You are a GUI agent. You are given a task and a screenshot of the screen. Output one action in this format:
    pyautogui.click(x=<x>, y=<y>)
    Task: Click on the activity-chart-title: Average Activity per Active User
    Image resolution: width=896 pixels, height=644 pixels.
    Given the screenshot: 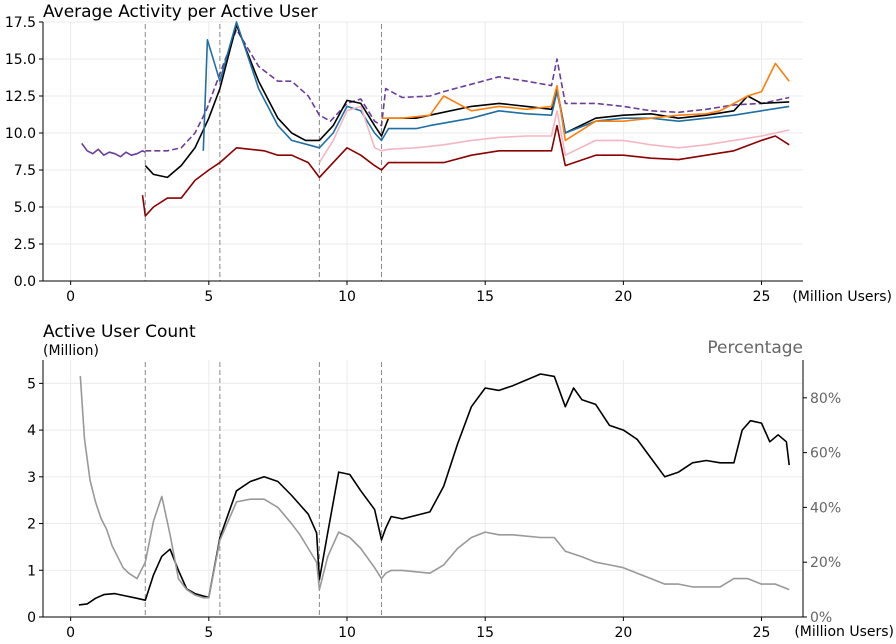 What is the action you would take?
    pyautogui.click(x=180, y=12)
    